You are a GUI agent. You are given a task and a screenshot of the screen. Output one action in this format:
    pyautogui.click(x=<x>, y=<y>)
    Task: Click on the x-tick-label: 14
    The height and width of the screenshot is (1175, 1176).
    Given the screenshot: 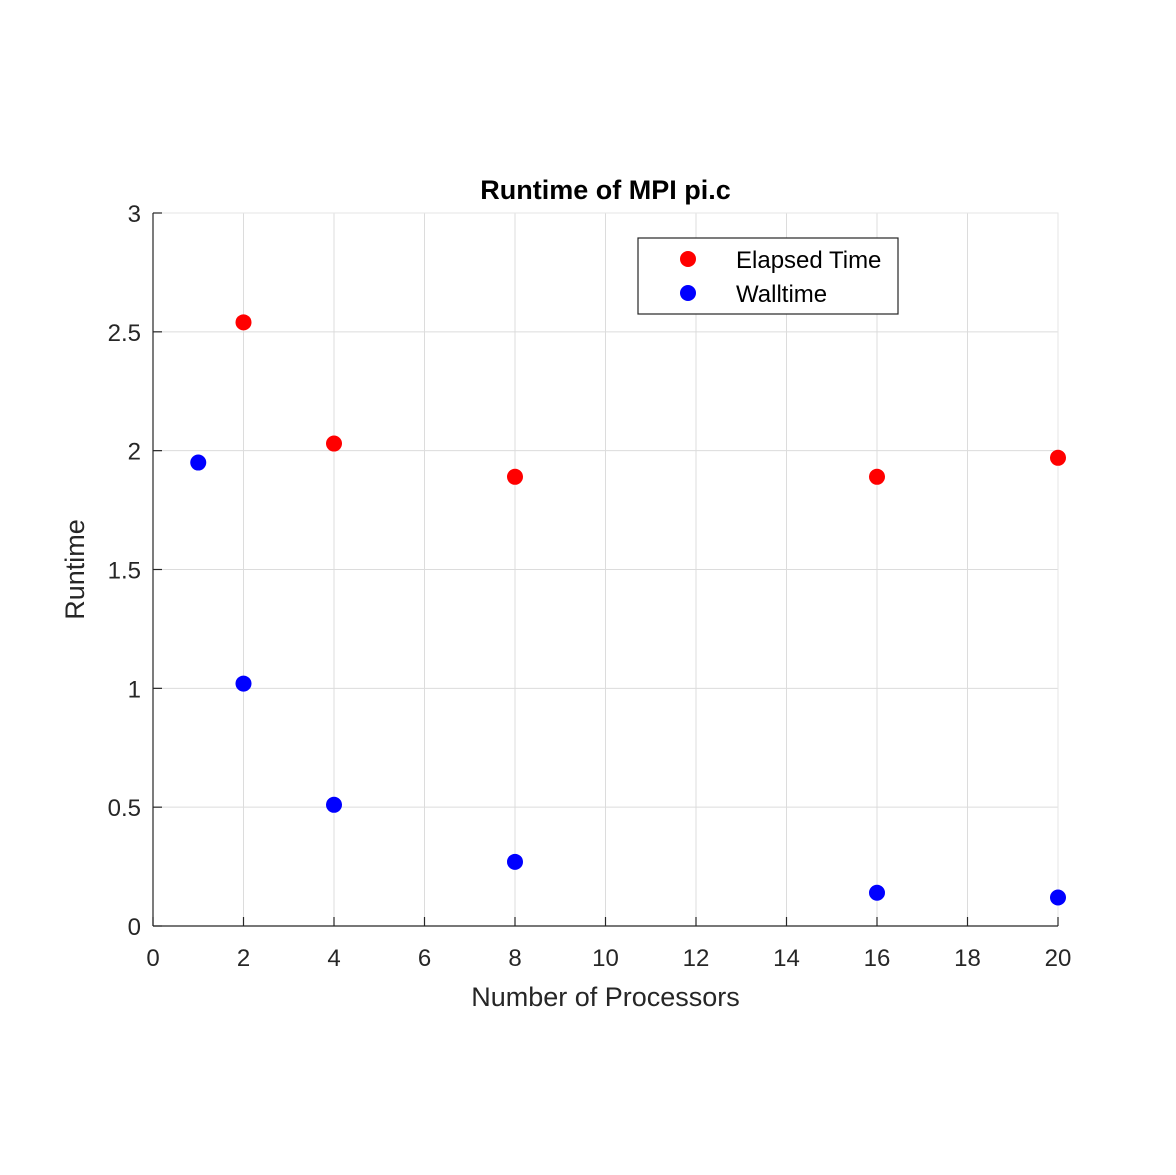 What is the action you would take?
    pyautogui.click(x=786, y=958)
    